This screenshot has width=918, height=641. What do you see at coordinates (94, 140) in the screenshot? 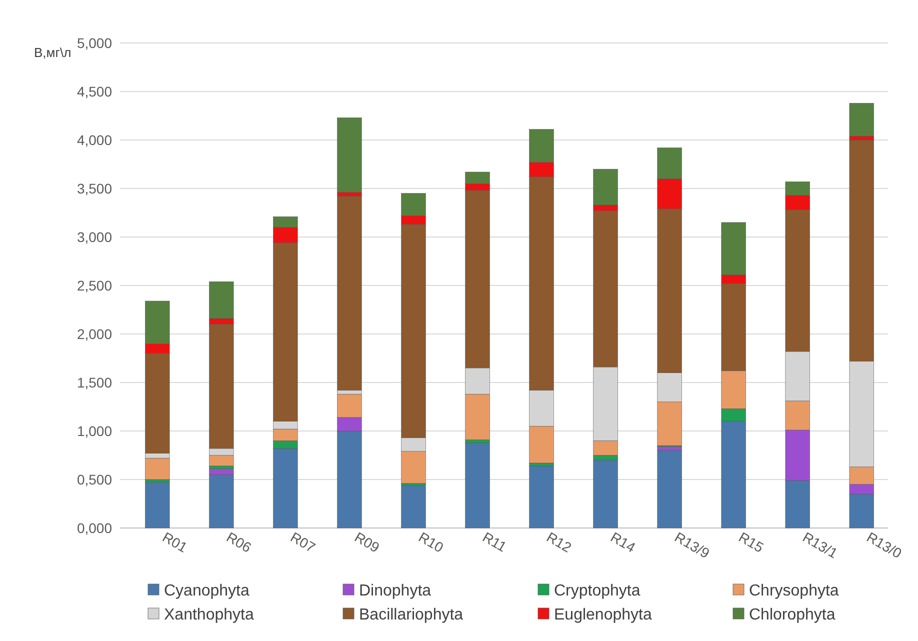
I see `y-tick-label: 4,000` at bounding box center [94, 140].